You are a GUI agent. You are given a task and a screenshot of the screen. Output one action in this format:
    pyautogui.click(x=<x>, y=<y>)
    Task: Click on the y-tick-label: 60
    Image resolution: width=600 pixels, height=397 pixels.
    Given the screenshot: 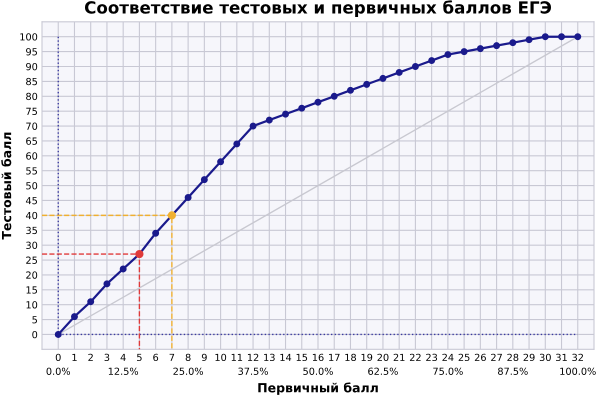 What is the action you would take?
    pyautogui.click(x=32, y=156)
    